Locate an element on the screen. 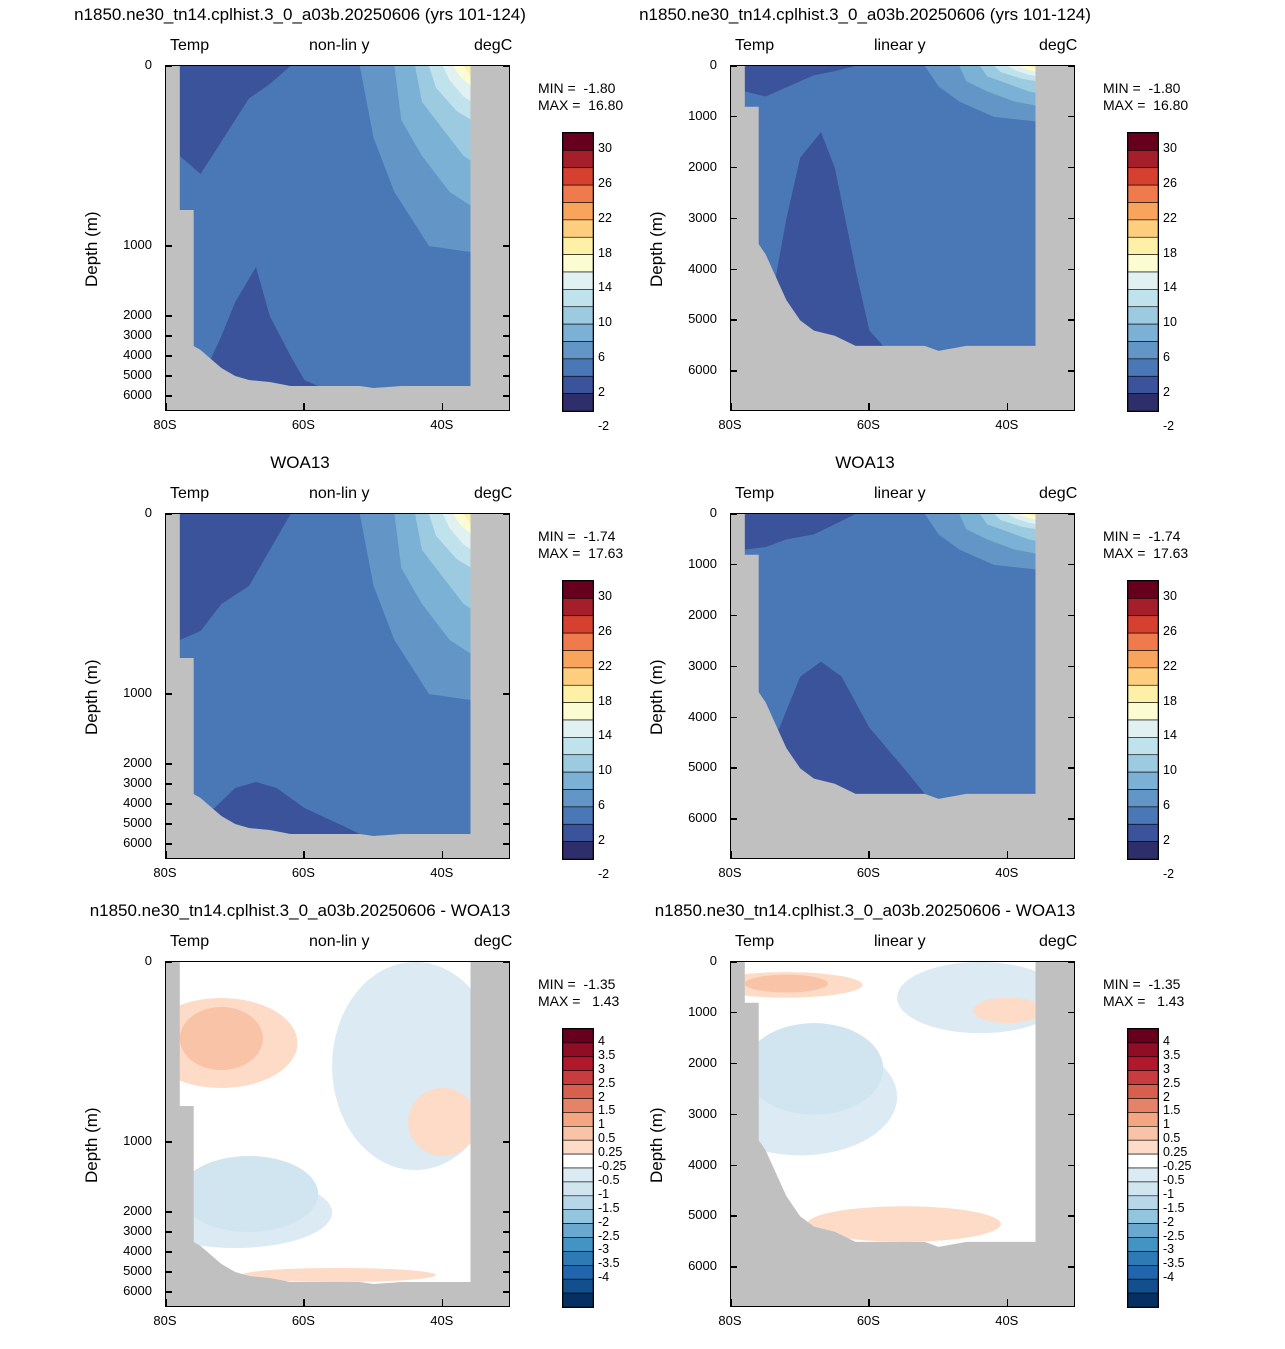  colorbar-tick-label: 6 is located at coordinates (601, 356).